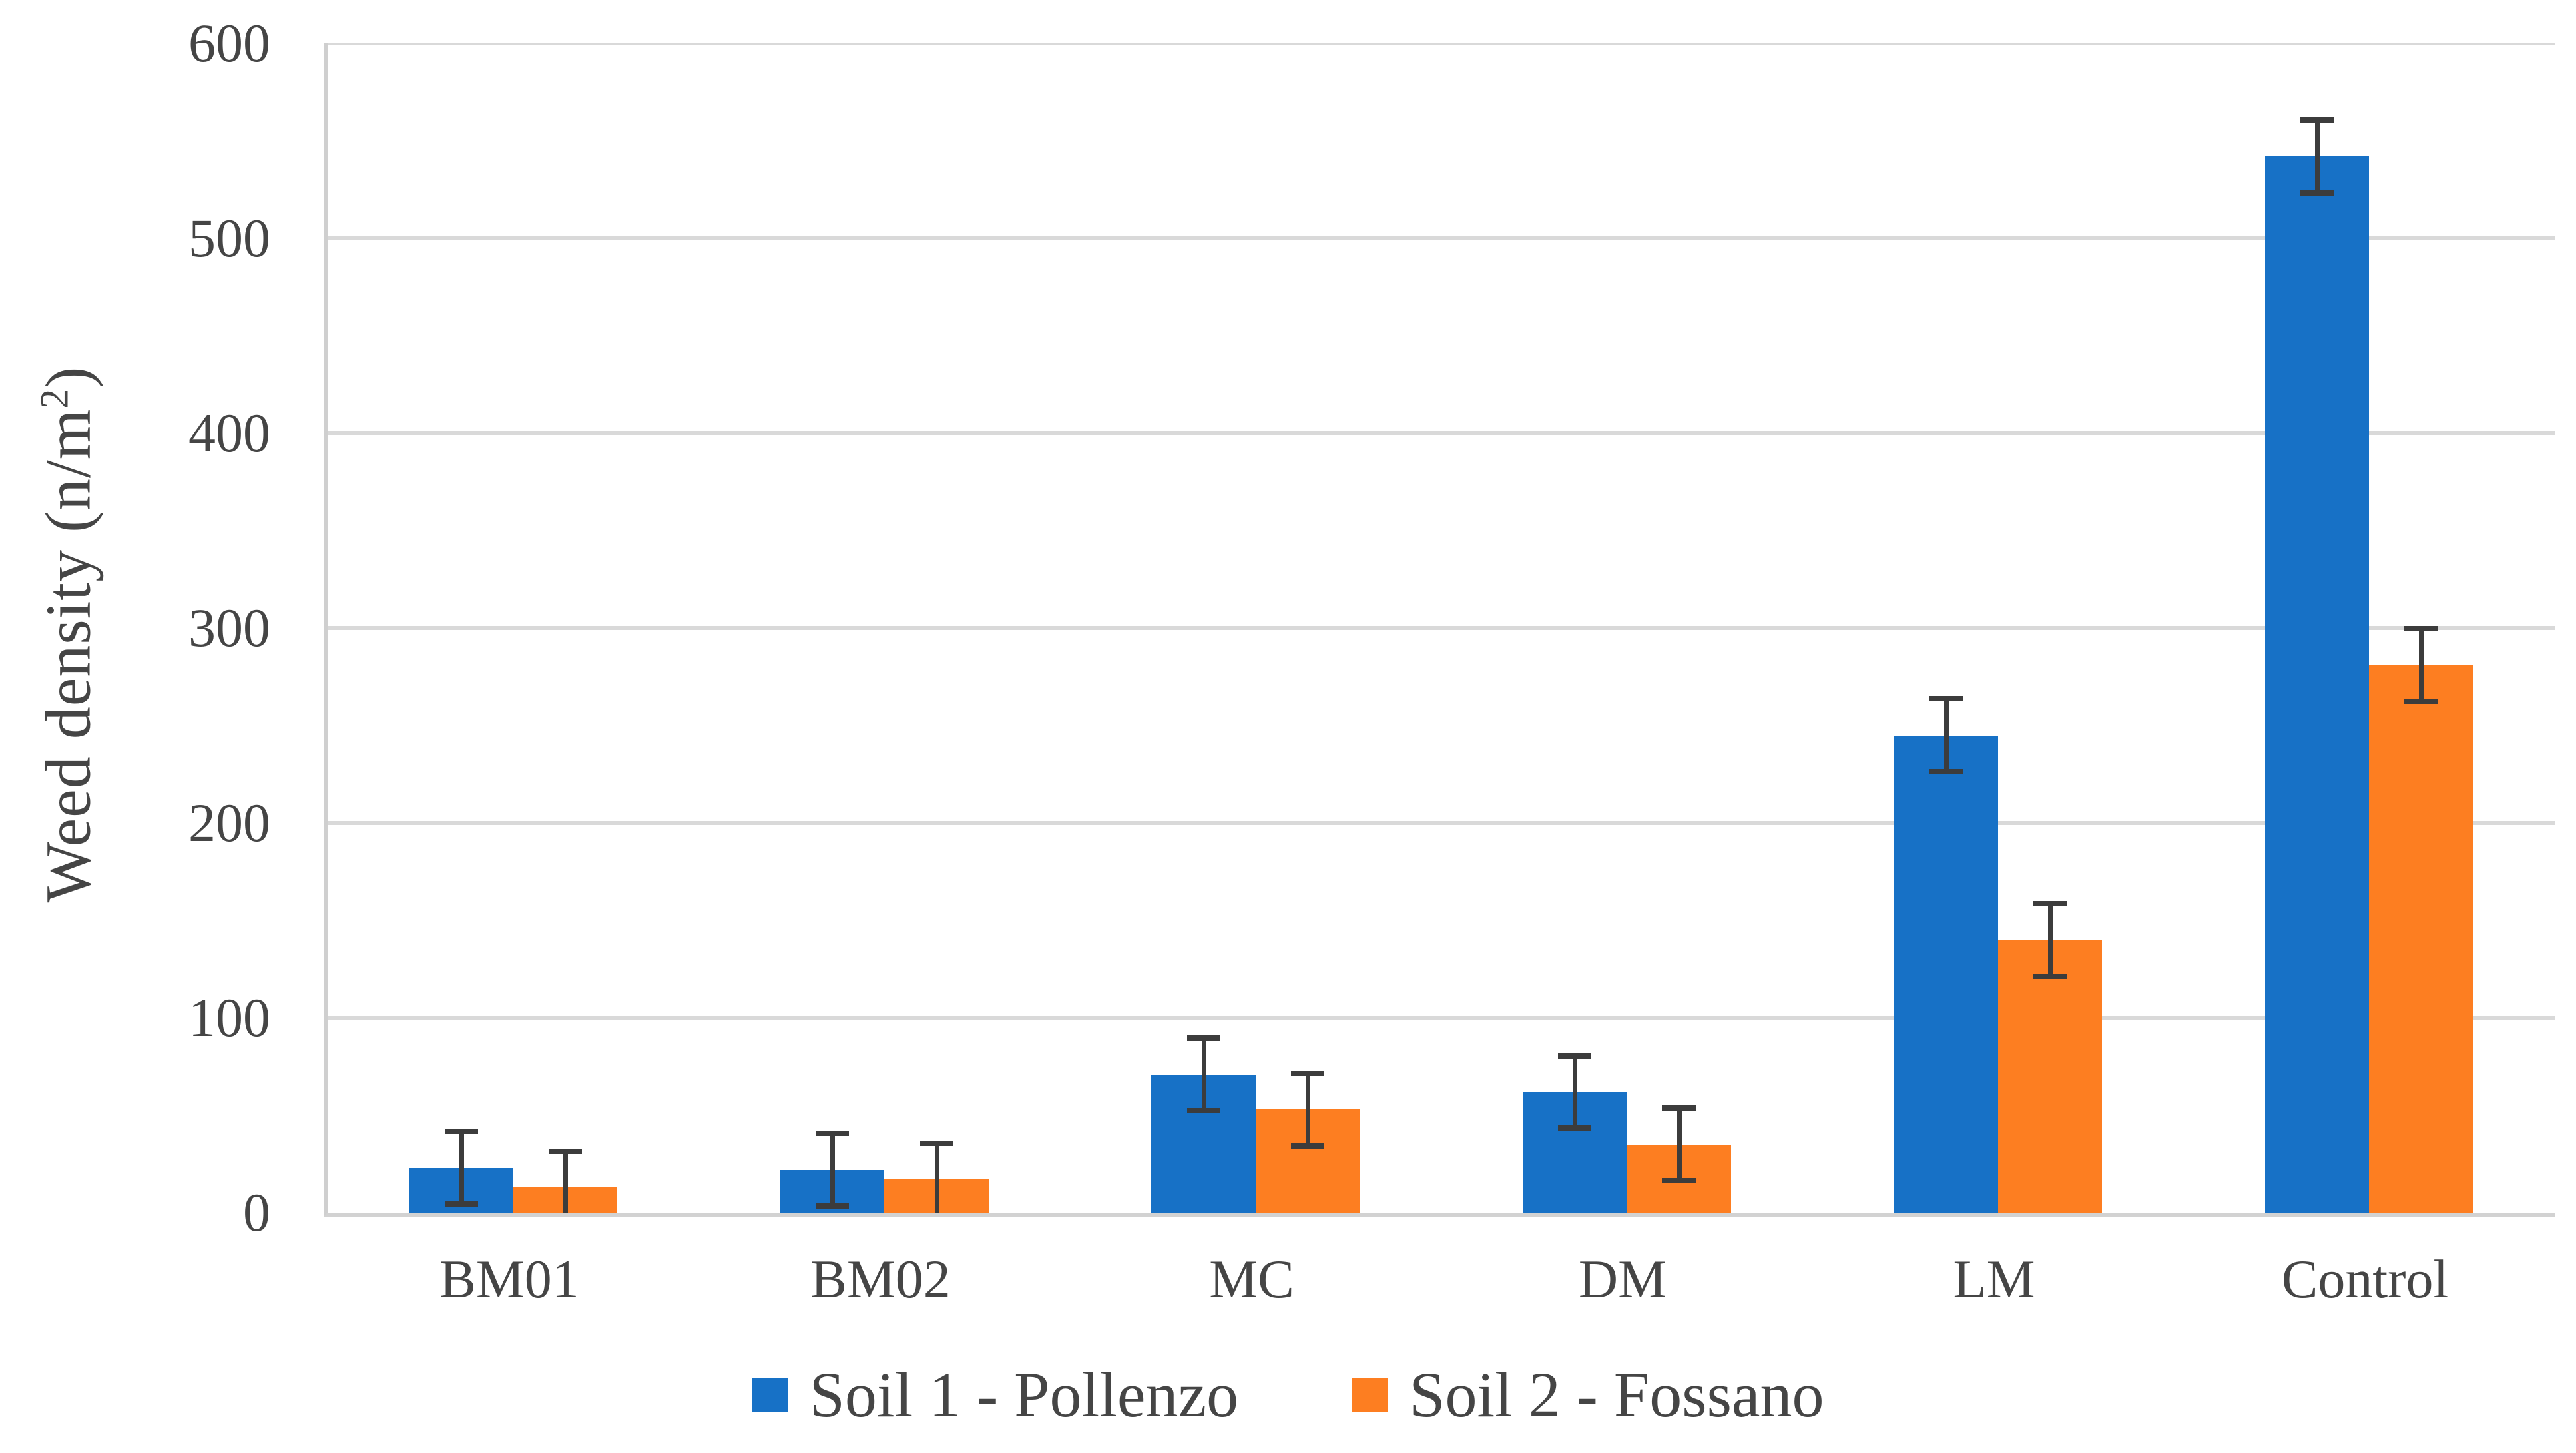 The height and width of the screenshot is (1453, 2576). Describe the element at coordinates (936, 1176) in the screenshot. I see `error-bar-BM02-series2` at that location.